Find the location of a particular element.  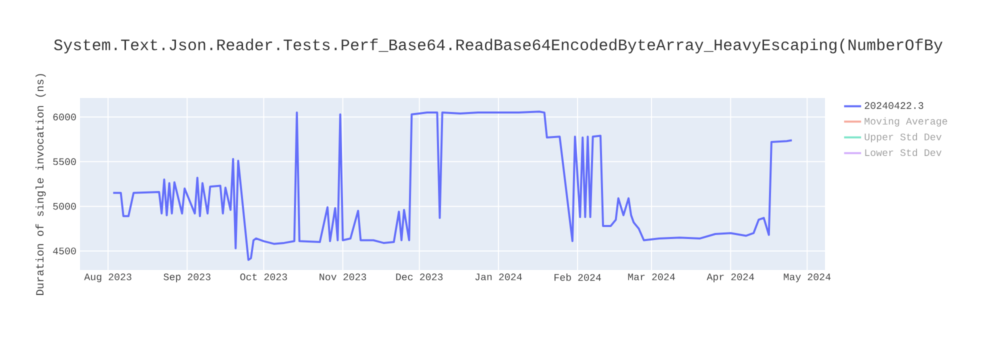

x-tick-label: Jan 2024 is located at coordinates (498, 277).